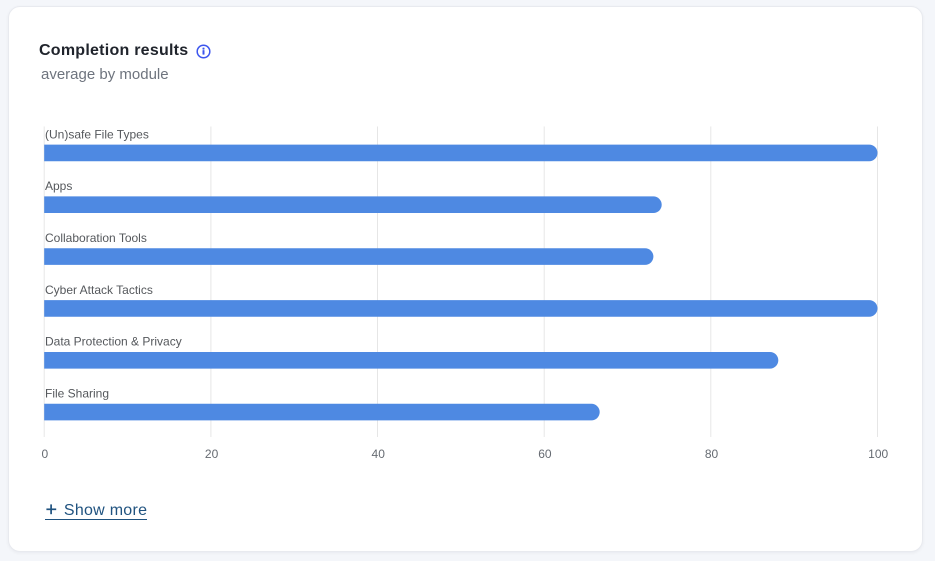 This screenshot has height=561, width=935. What do you see at coordinates (545, 454) in the screenshot?
I see `svg-text: 60` at bounding box center [545, 454].